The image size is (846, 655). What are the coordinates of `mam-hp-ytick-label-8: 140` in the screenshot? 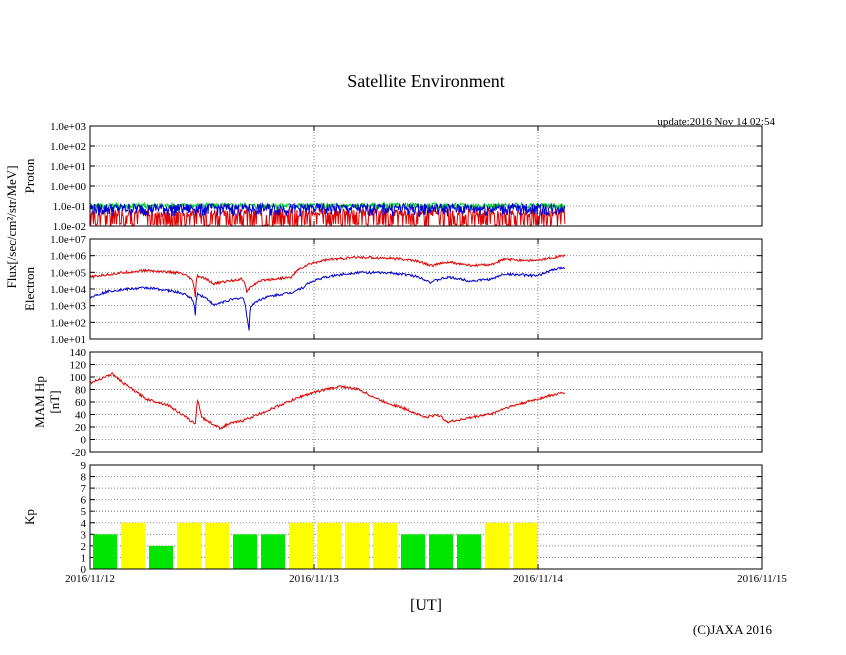 It's located at (78, 353).